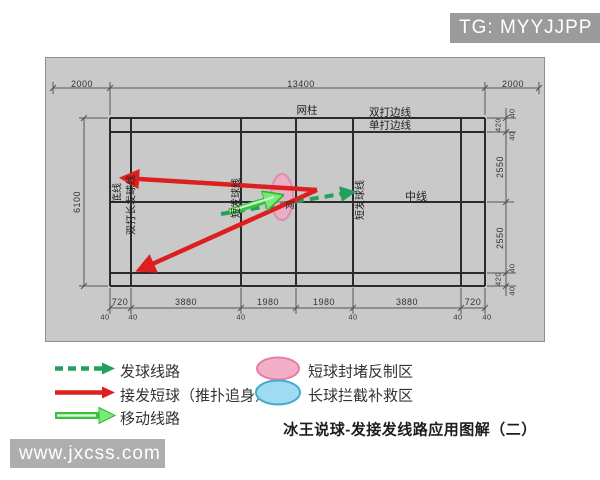 The image size is (600, 480). I want to click on dim-bottom-3880-left: 3880, so click(186, 302).